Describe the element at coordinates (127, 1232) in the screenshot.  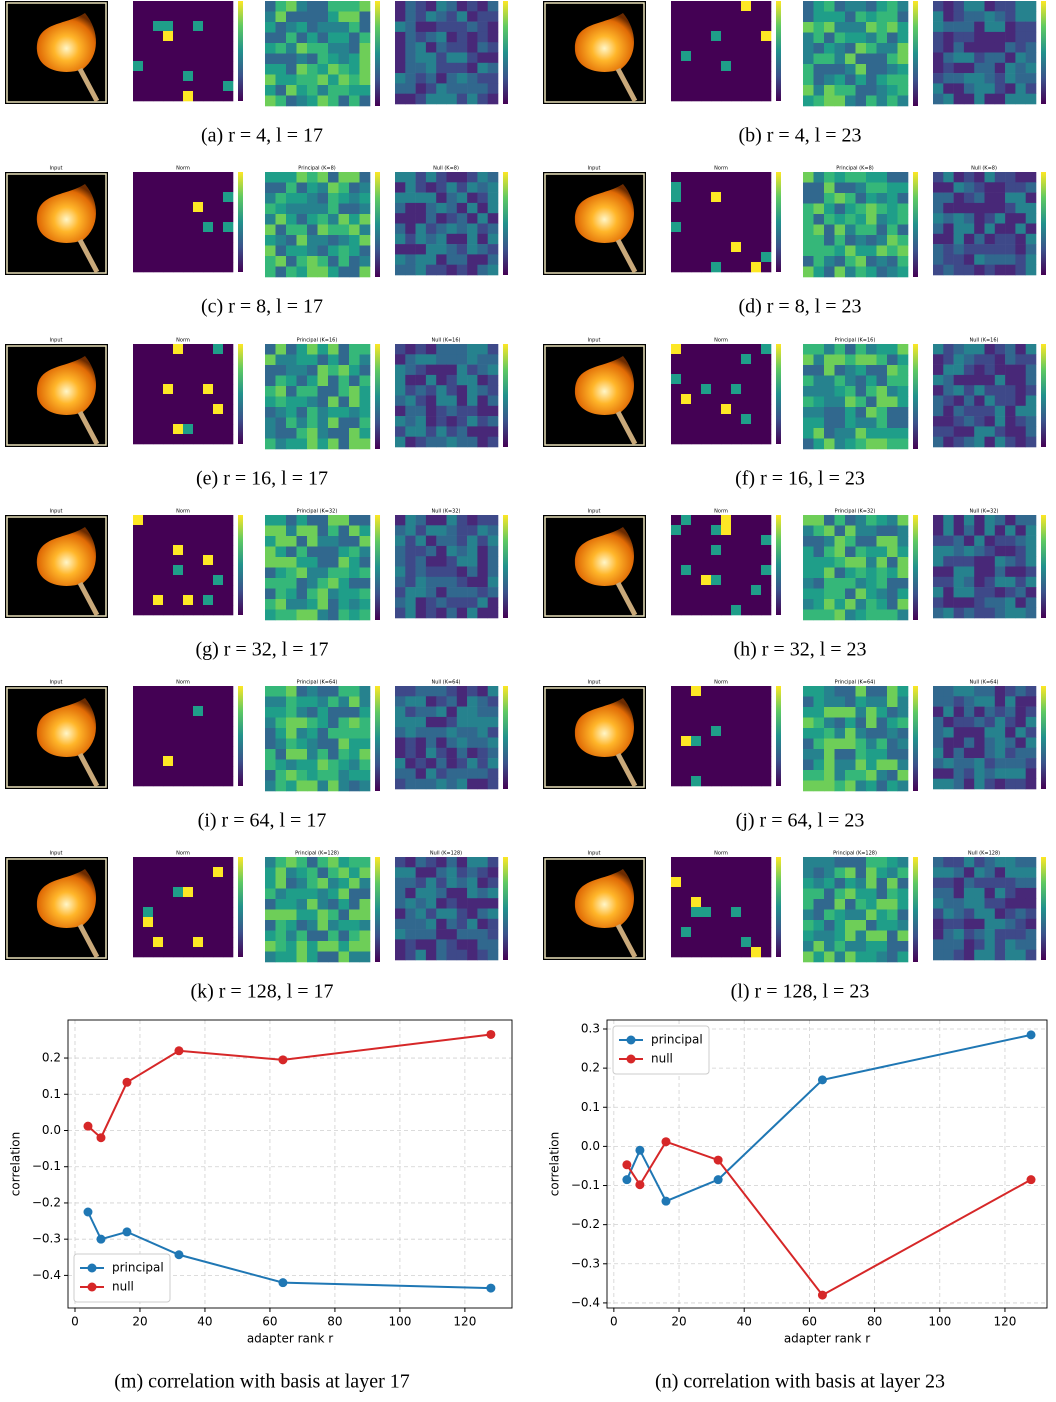
I see `data-point` at that location.